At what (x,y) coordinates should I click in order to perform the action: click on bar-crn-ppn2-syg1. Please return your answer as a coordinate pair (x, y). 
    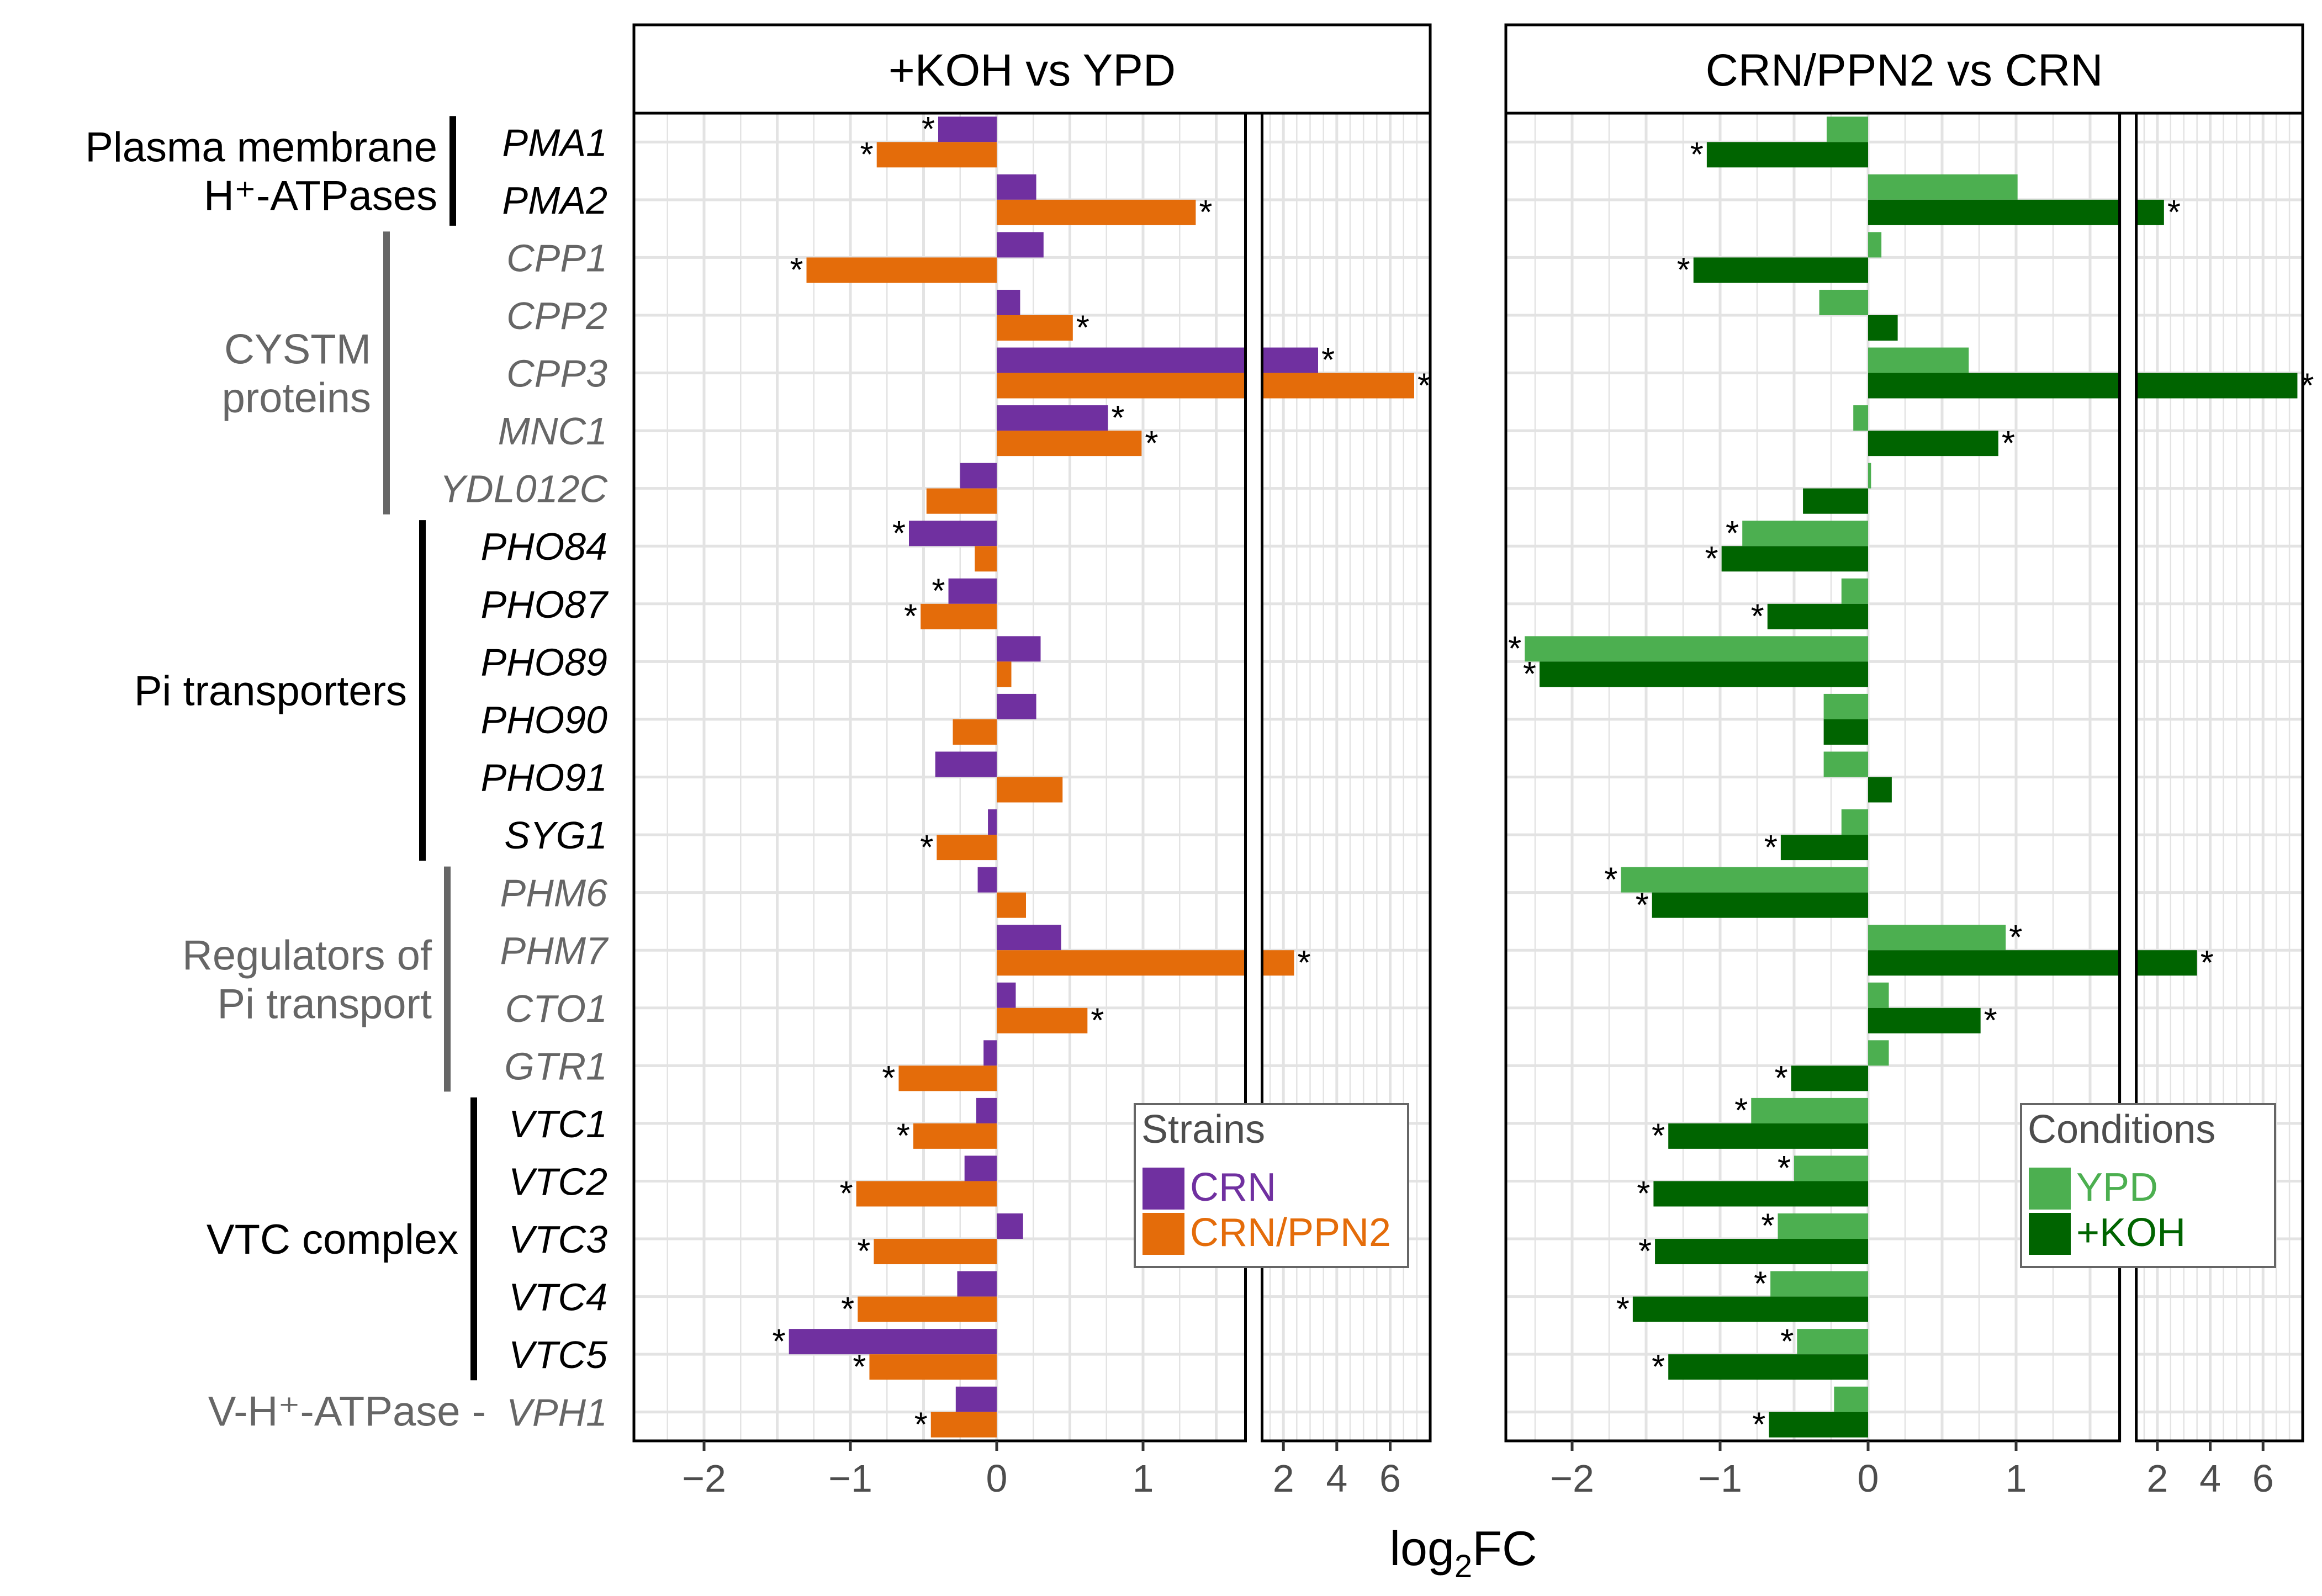
    Looking at the image, I should click on (967, 848).